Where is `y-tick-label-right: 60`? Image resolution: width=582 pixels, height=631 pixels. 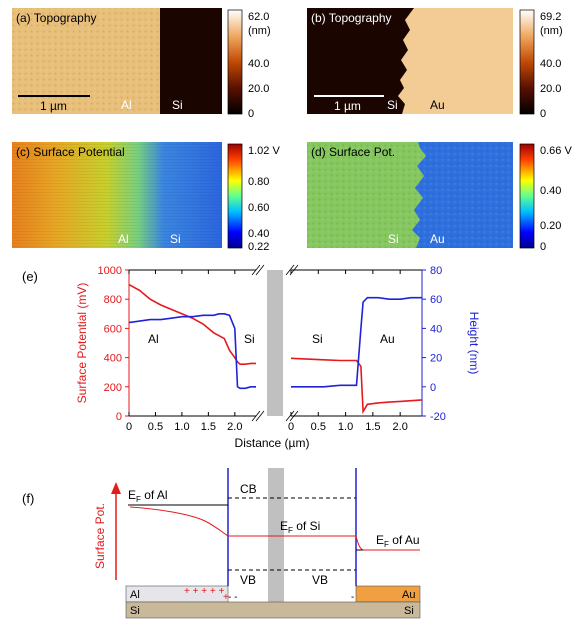
y-tick-label-right: 60 is located at coordinates (436, 300).